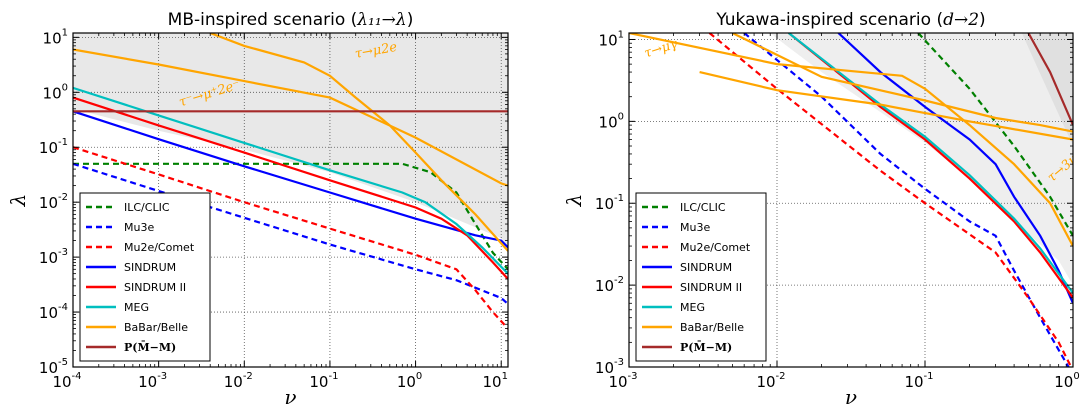  I want to click on chart-title: Yukawa-inspired scenario (d→2), so click(850, 20).